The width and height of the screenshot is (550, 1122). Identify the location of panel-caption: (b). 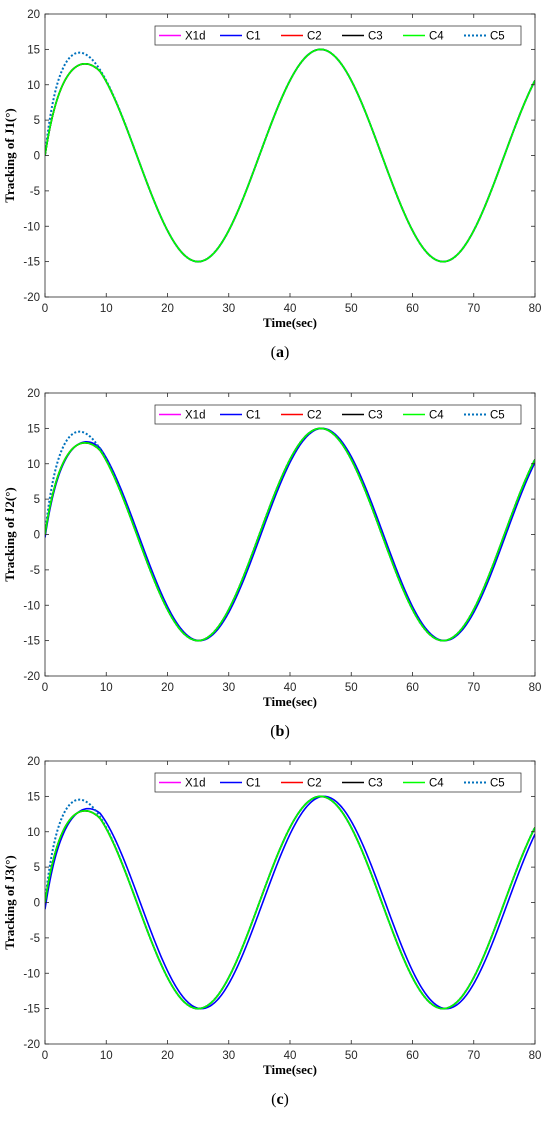
(280, 731).